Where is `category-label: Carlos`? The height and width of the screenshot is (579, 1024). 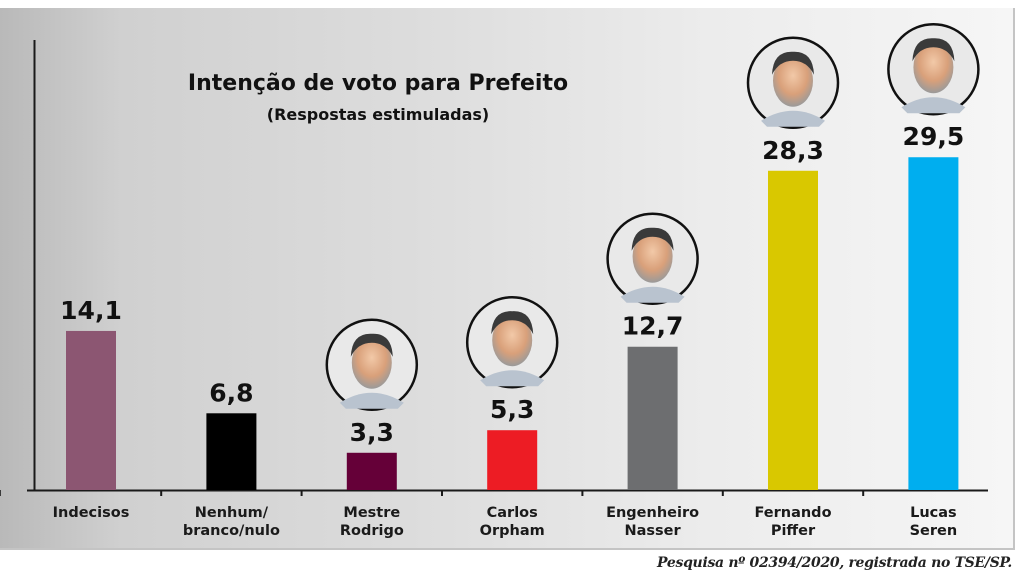
category-label: Carlos is located at coordinates (512, 513).